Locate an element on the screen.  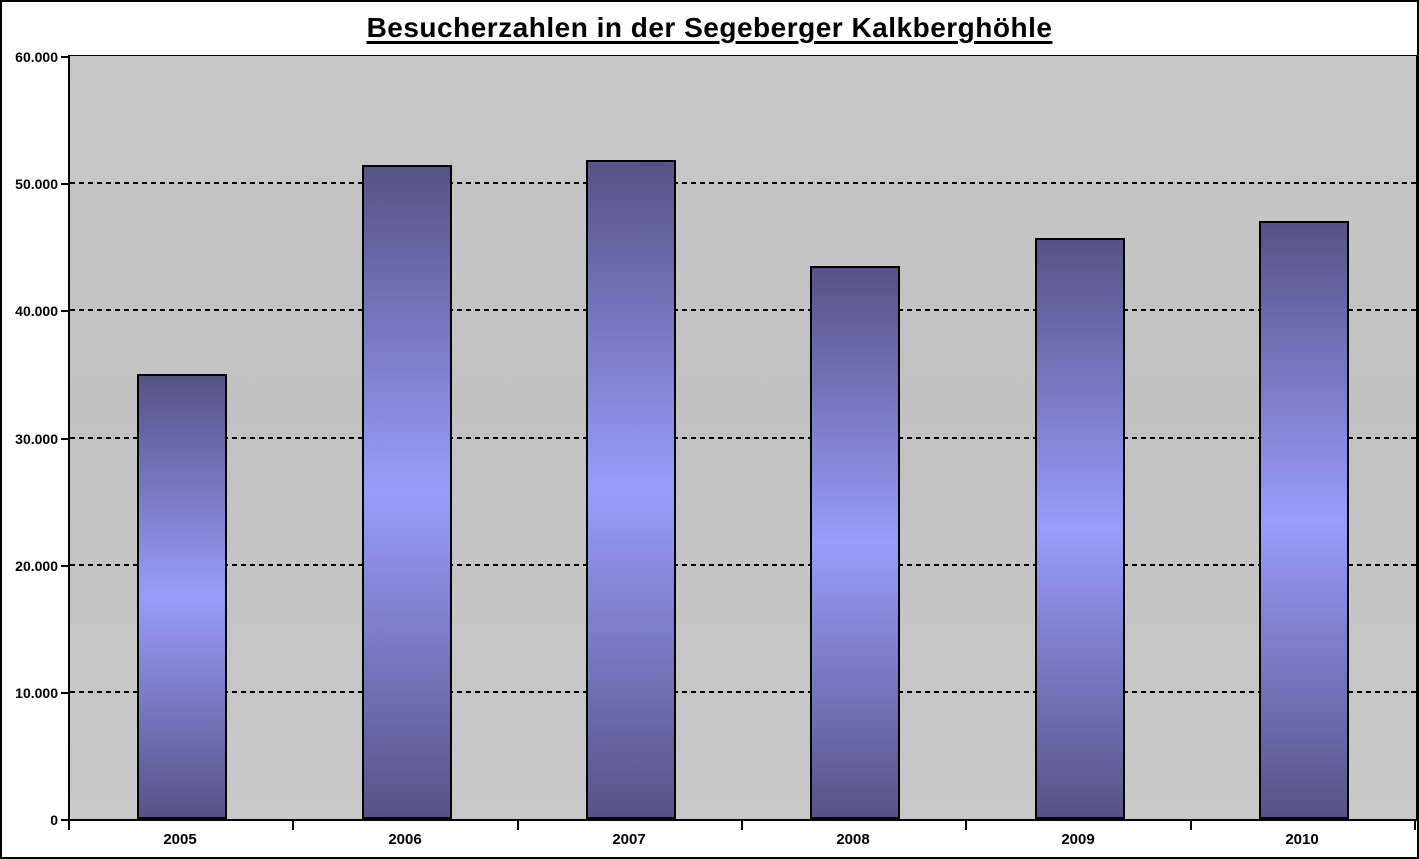
y-axis-label-50000: 50.000 is located at coordinates (36, 184).